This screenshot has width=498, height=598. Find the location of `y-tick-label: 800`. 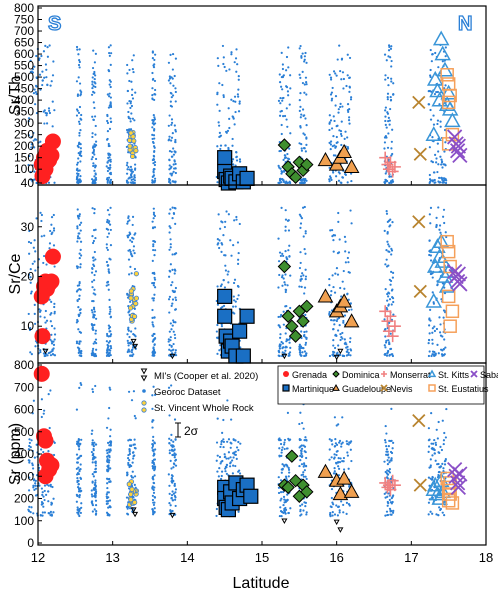

y-tick-label: 800 is located at coordinates (24, 8).